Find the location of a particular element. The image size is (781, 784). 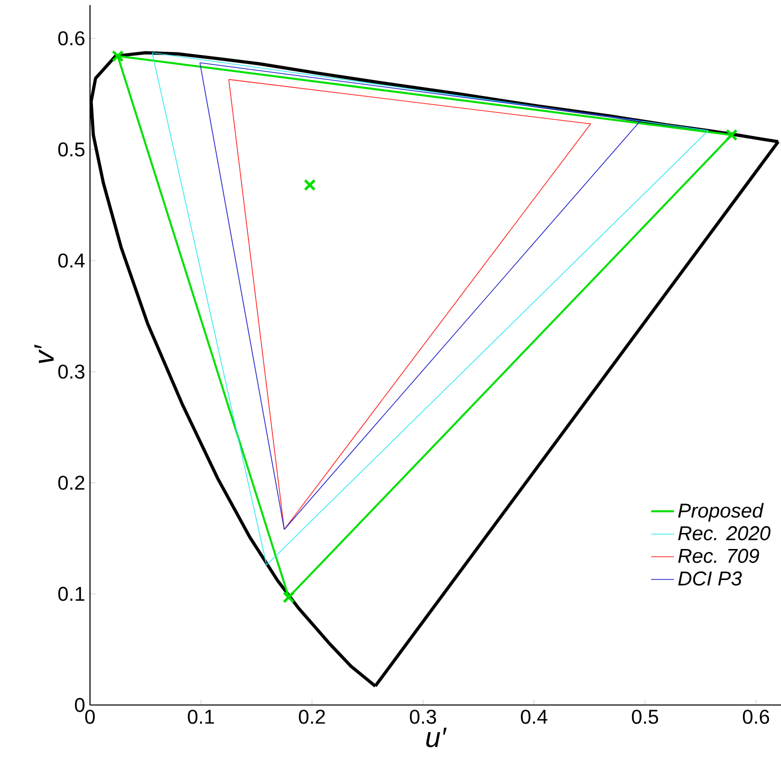

y-tick-label: 0 is located at coordinates (79, 705).